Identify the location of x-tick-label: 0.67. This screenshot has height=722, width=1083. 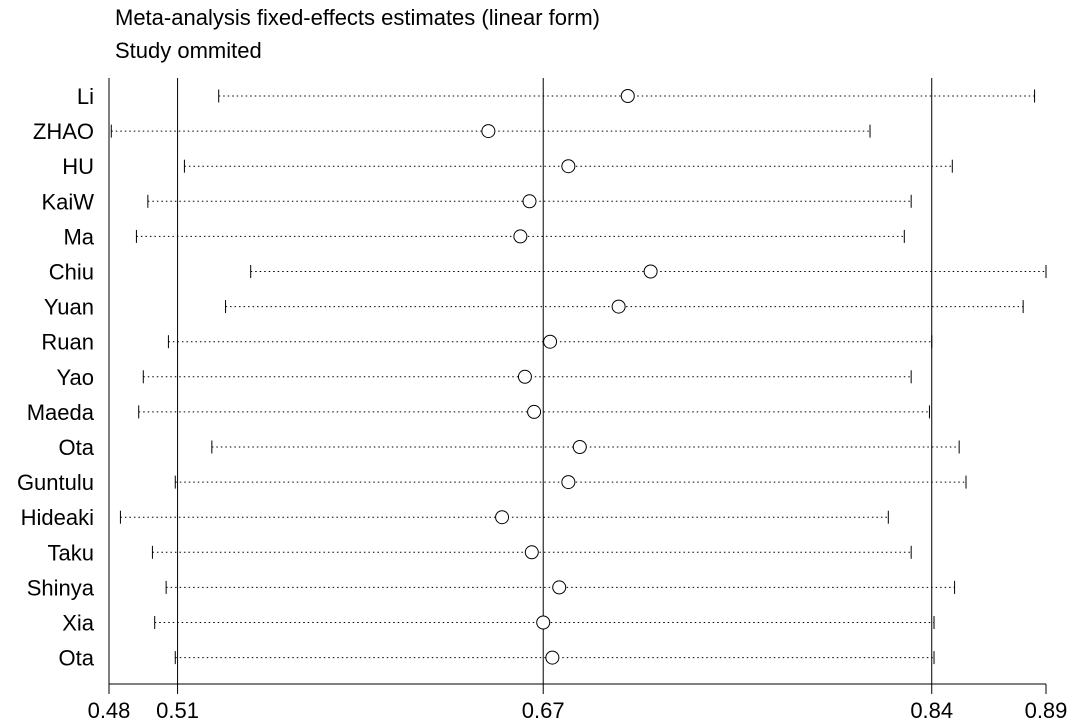
(543, 710).